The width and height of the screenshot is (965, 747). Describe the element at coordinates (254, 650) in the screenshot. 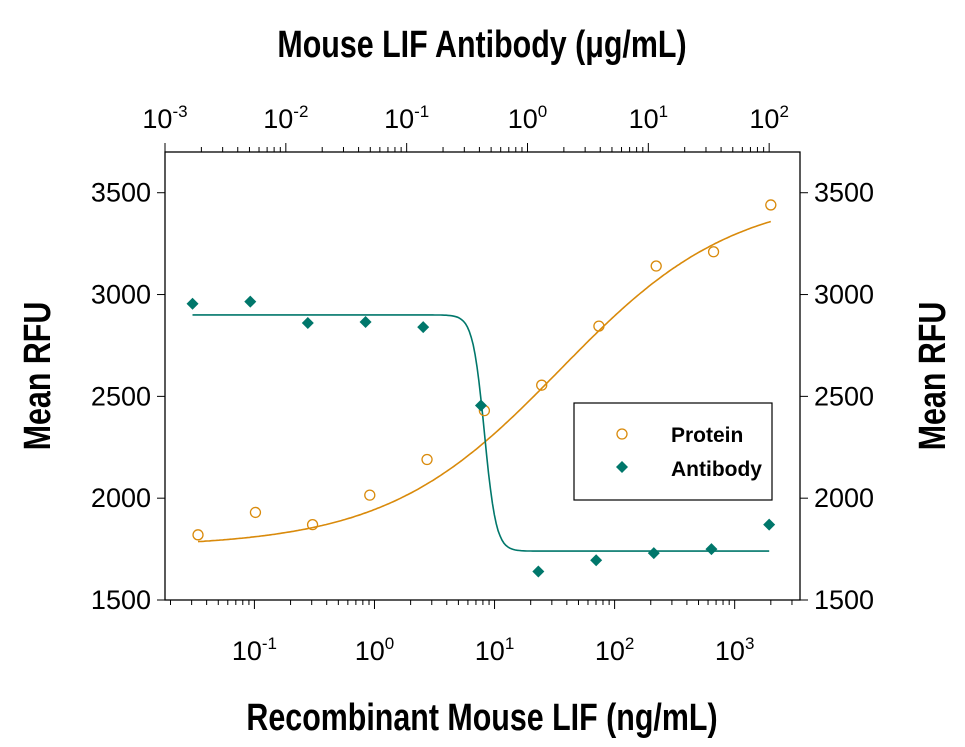

I see `bottom-x-tick-label: 10⁻¹` at that location.